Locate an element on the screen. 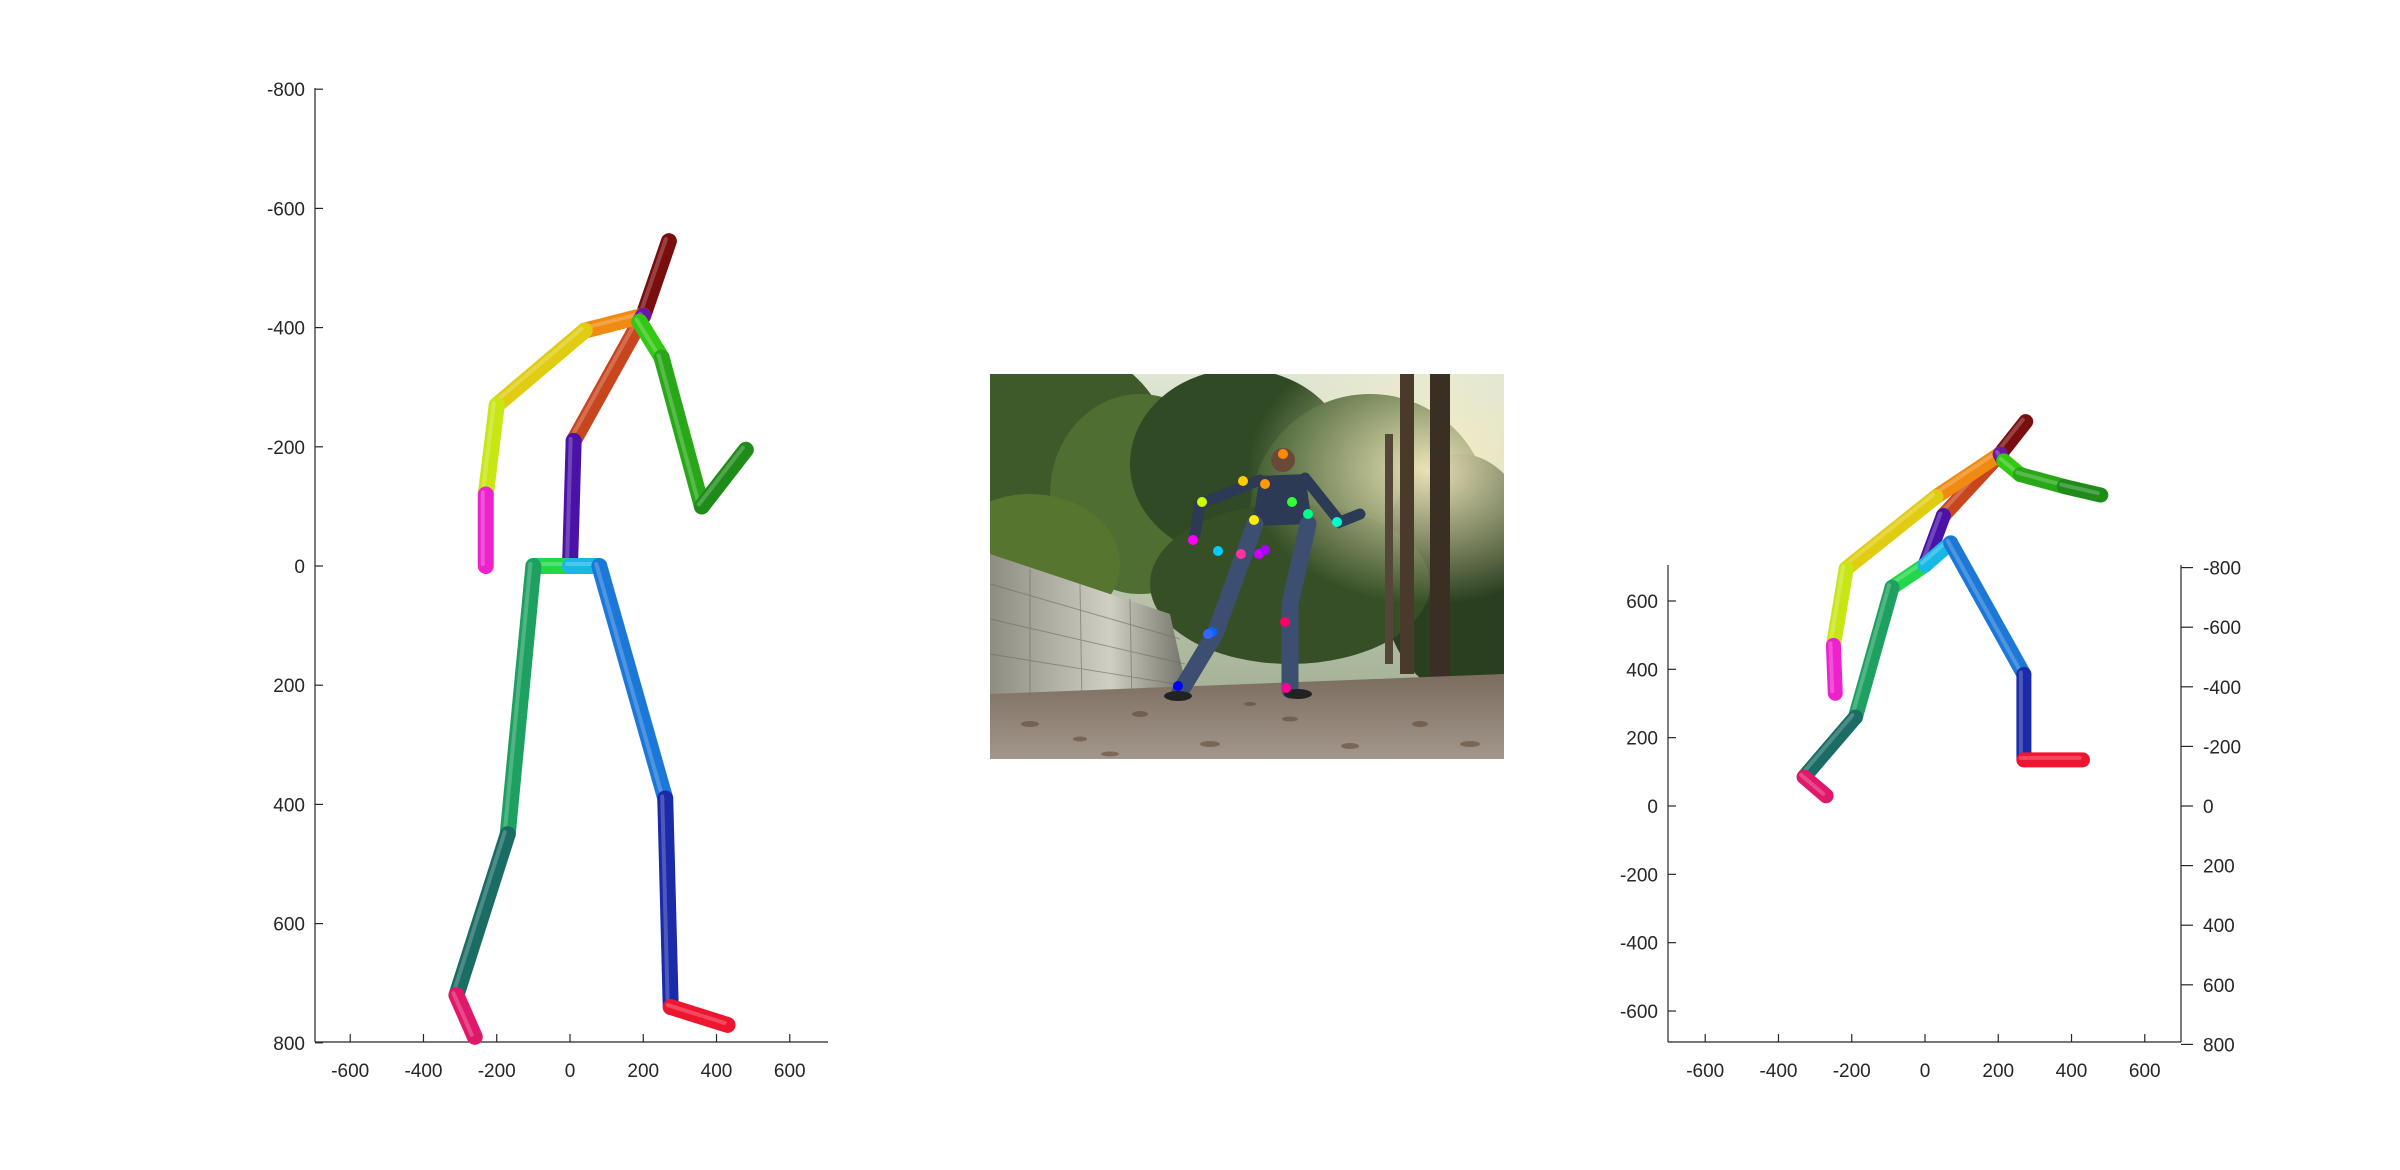 The width and height of the screenshot is (2400, 1170). front-x-tick-label: 600 is located at coordinates (790, 1071).